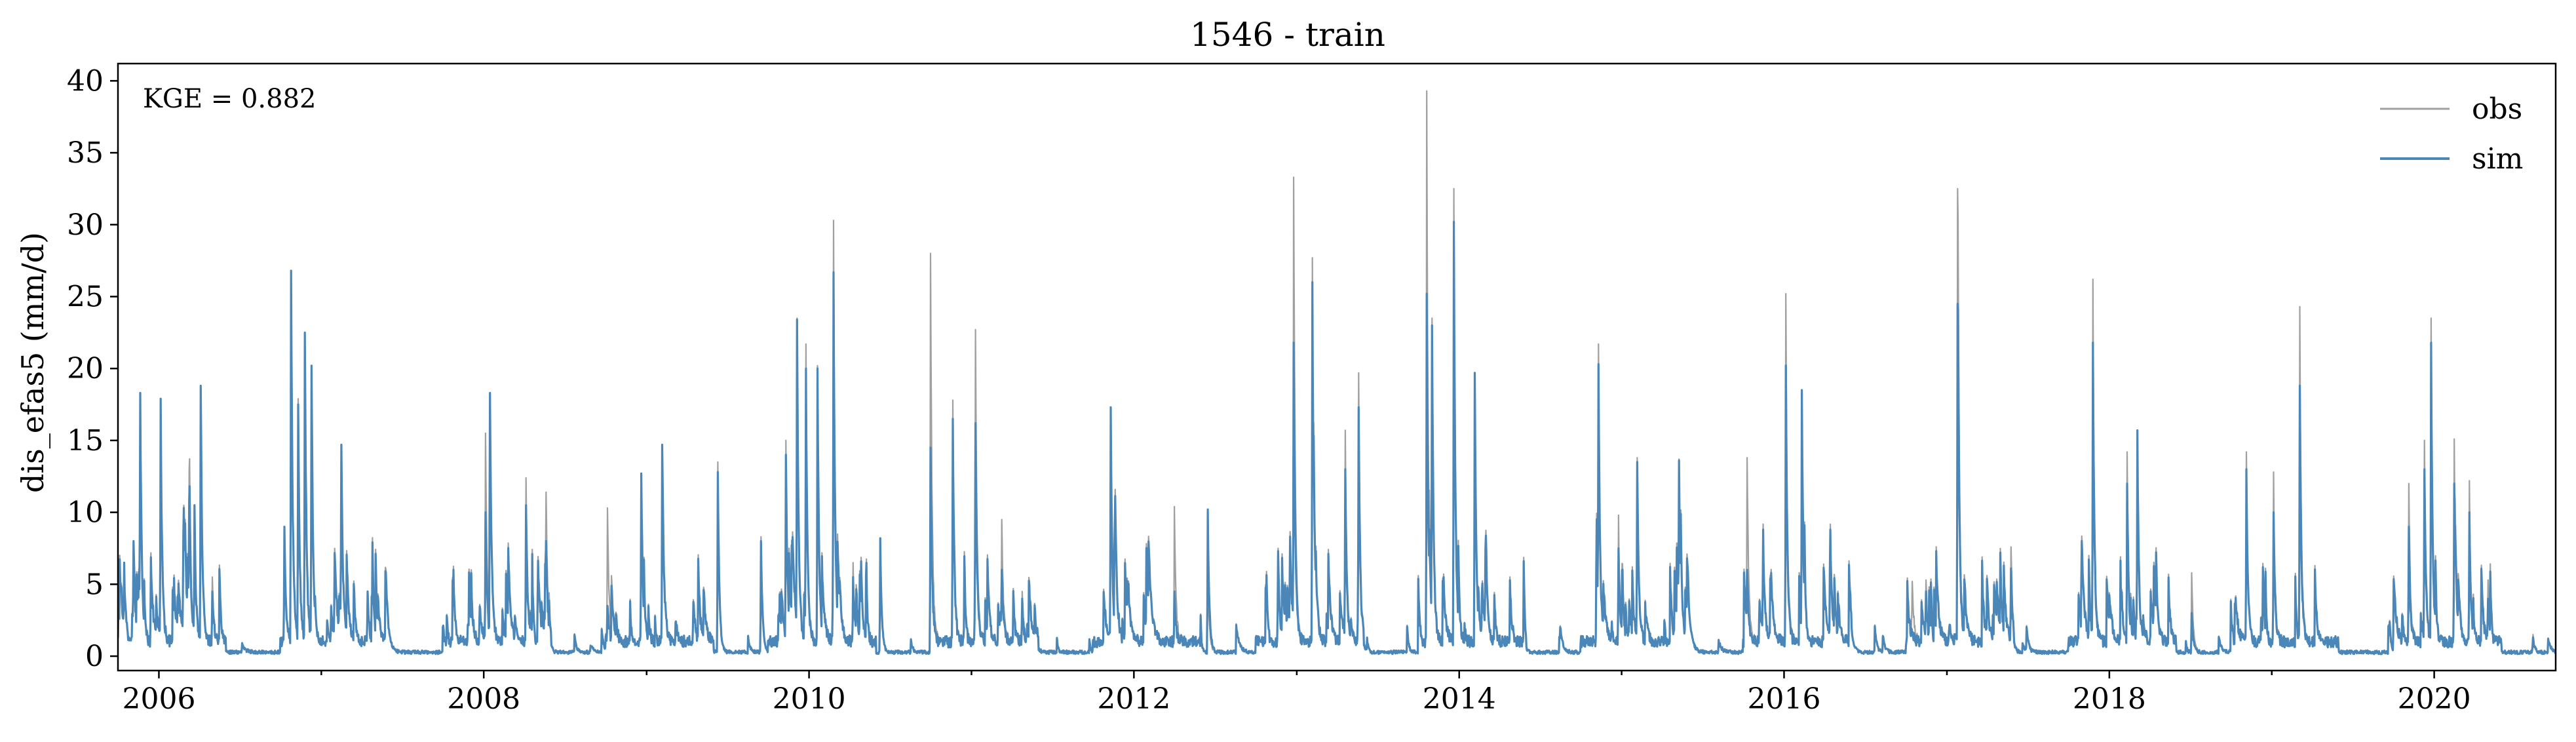  I want to click on y-tick-label: 30, so click(85, 225).